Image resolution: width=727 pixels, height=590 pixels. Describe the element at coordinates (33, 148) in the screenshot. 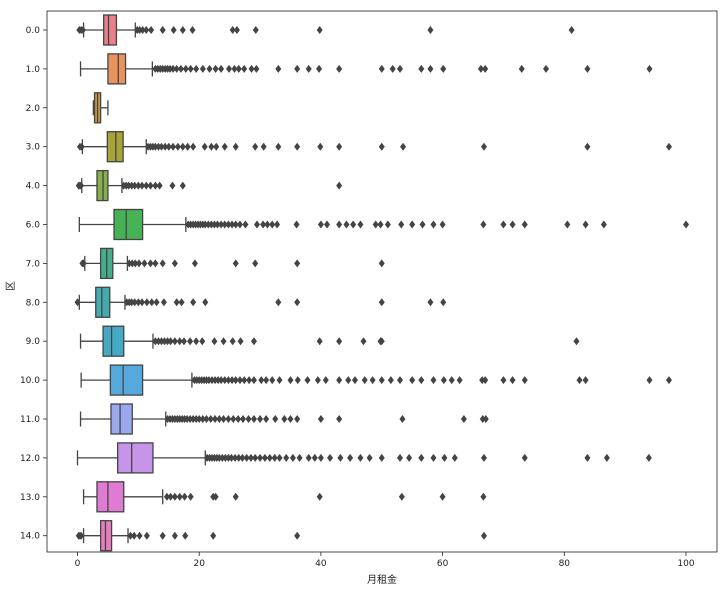

I see `y-tick-label: 3.0` at that location.